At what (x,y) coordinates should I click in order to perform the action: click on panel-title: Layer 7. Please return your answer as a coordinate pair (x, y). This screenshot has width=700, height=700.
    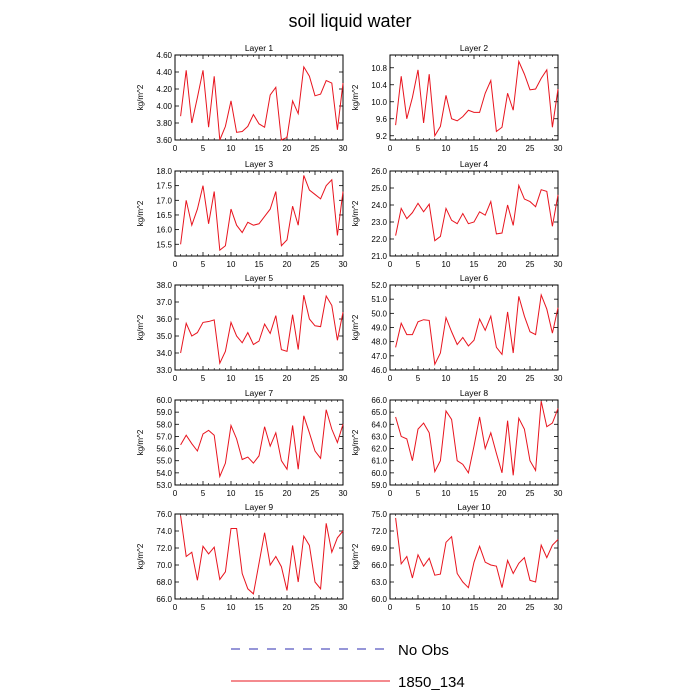
    Looking at the image, I should click on (259, 393).